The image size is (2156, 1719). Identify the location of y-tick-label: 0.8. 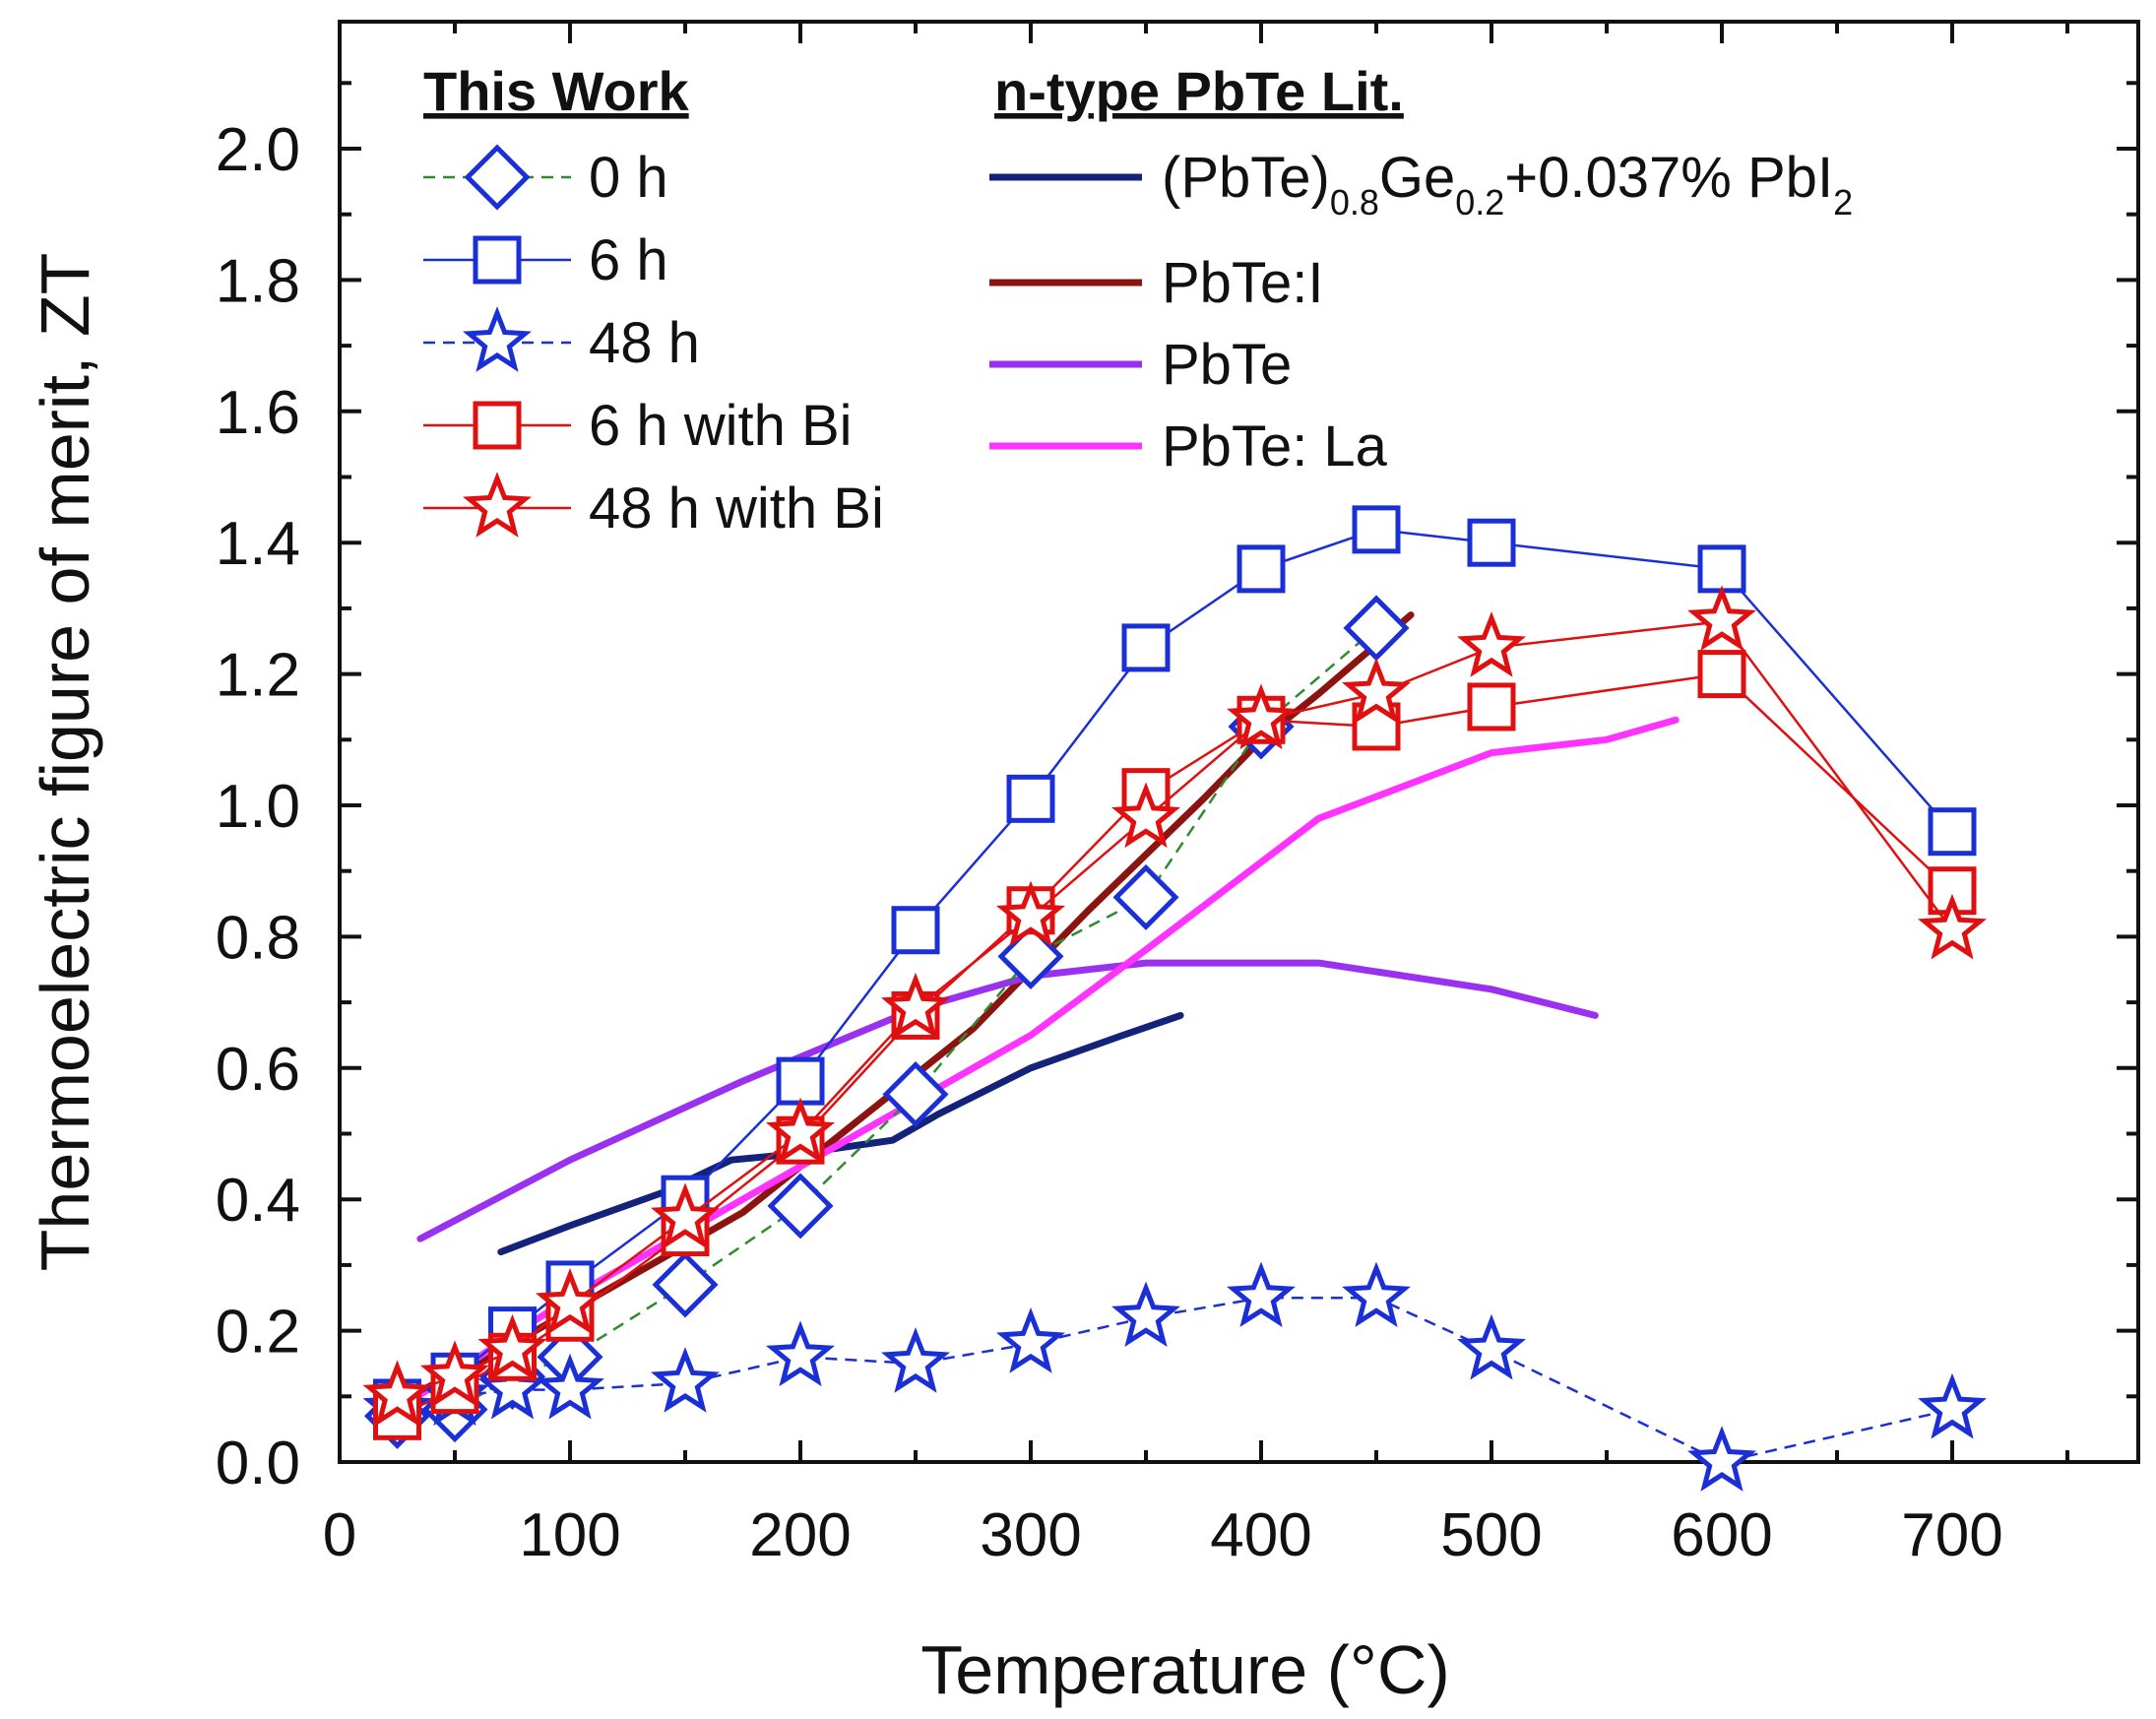
(258, 938).